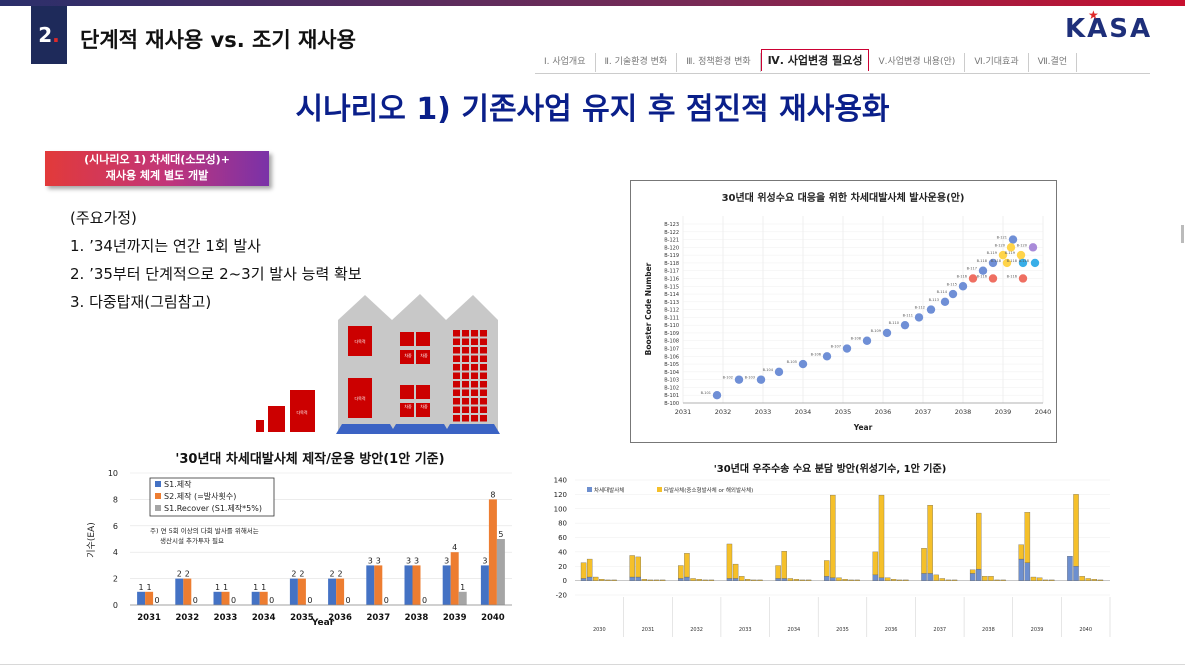 The width and height of the screenshot is (1185, 671). Describe the element at coordinates (561, 596) in the screenshot. I see `y-tick-label: -20` at that location.